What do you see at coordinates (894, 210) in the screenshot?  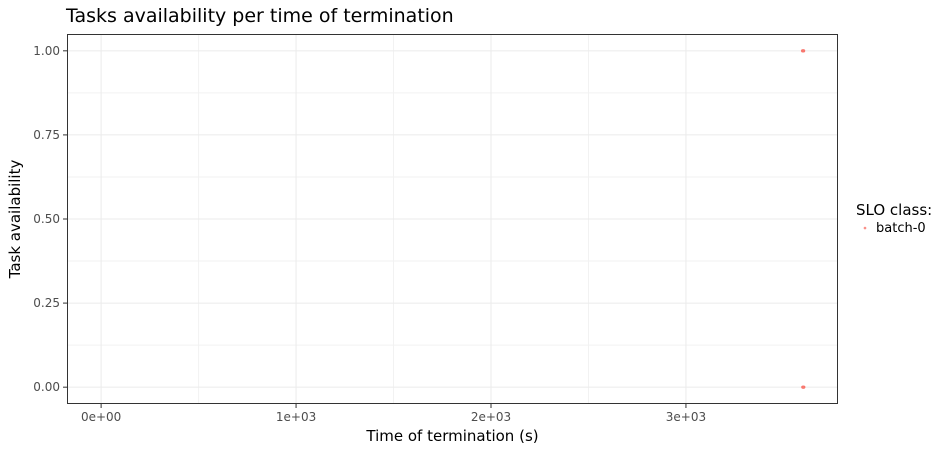 I see `legend-title: SLO class:` at bounding box center [894, 210].